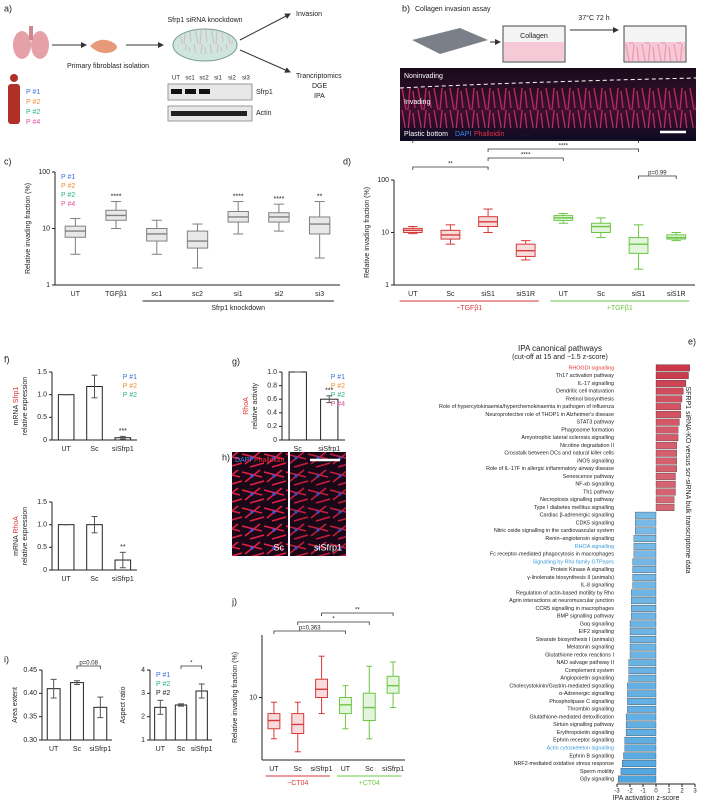  Describe the element at coordinates (204, 79) in the screenshot. I see `lane-label: sc2` at that location.